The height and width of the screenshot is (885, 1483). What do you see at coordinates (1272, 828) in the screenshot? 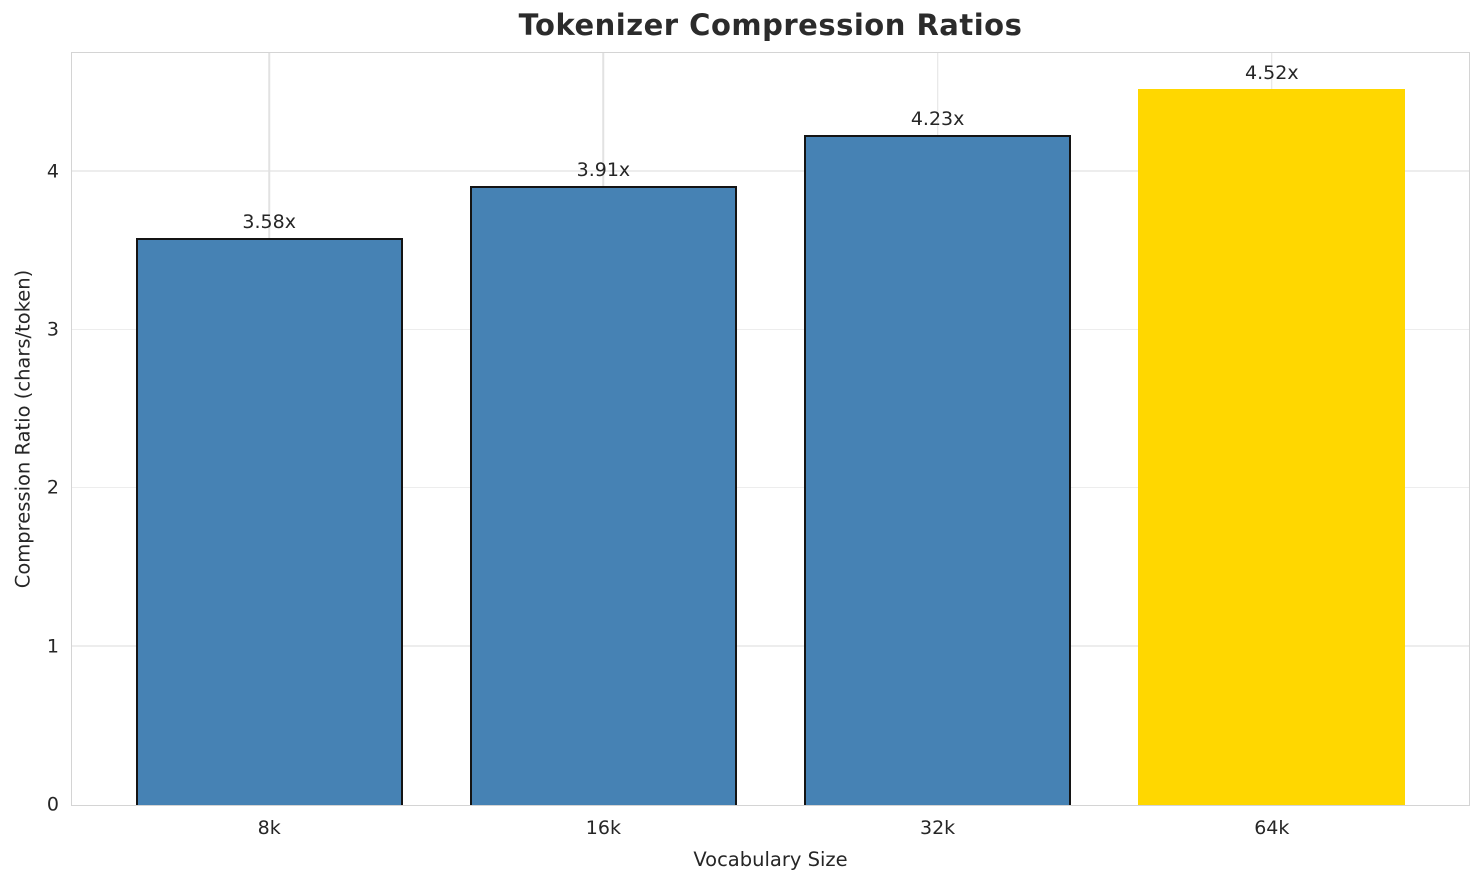
I see `x-tick-label-64k: 64k` at bounding box center [1272, 828].